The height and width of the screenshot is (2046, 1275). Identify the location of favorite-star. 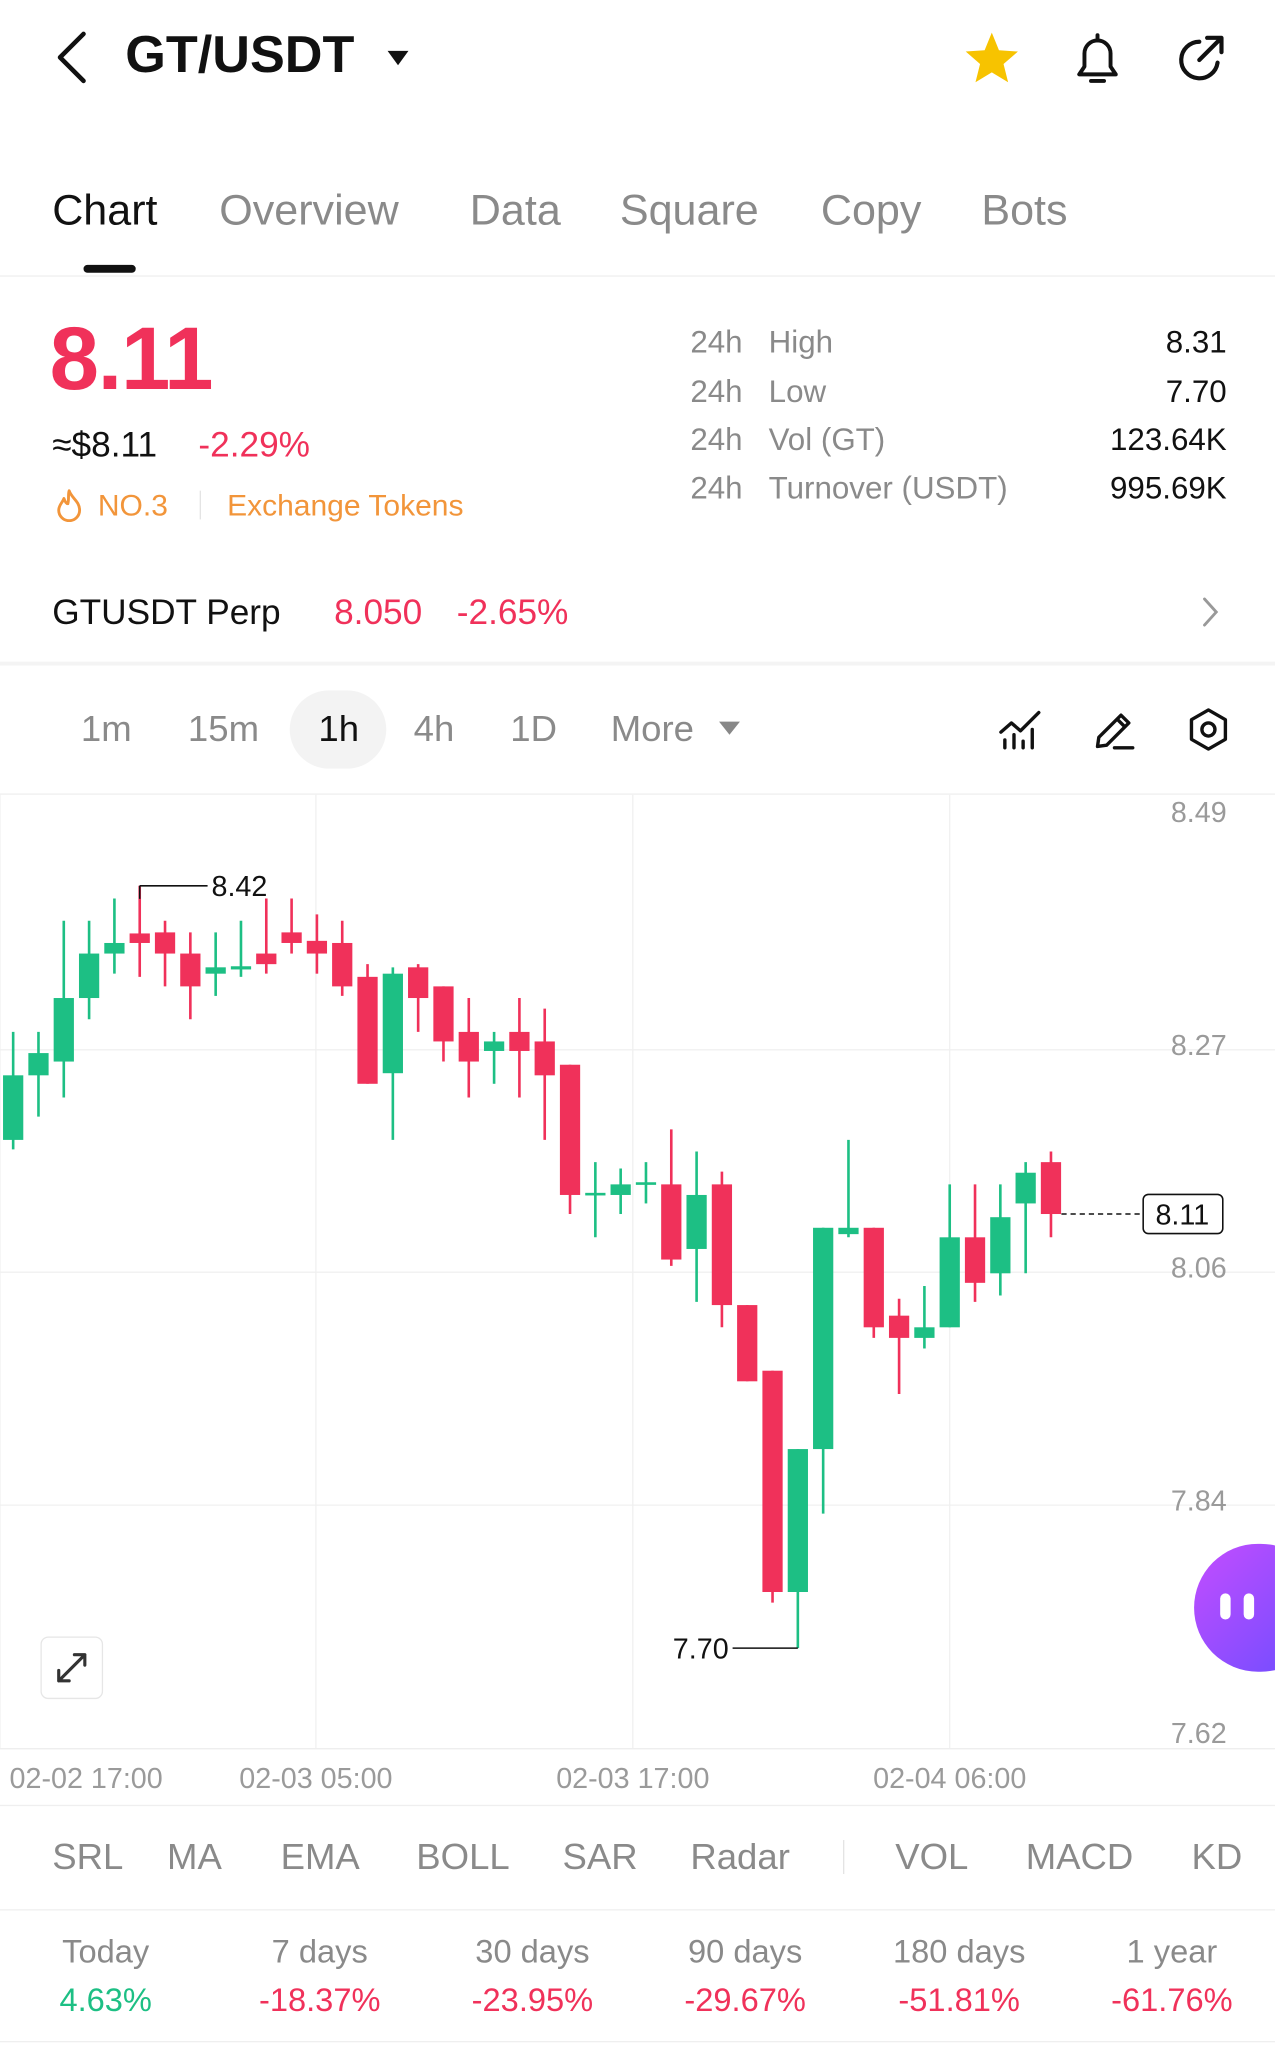
(992, 59).